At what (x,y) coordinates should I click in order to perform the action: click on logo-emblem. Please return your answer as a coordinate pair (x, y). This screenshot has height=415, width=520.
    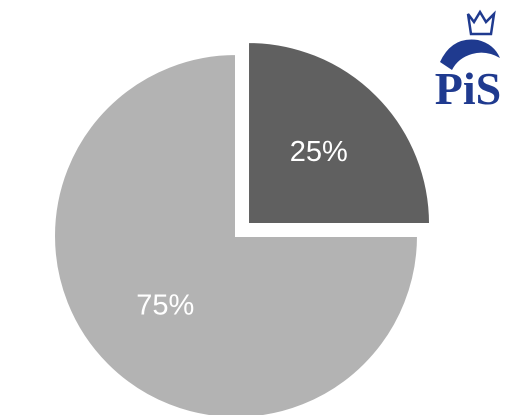
    Looking at the image, I should click on (470, 39).